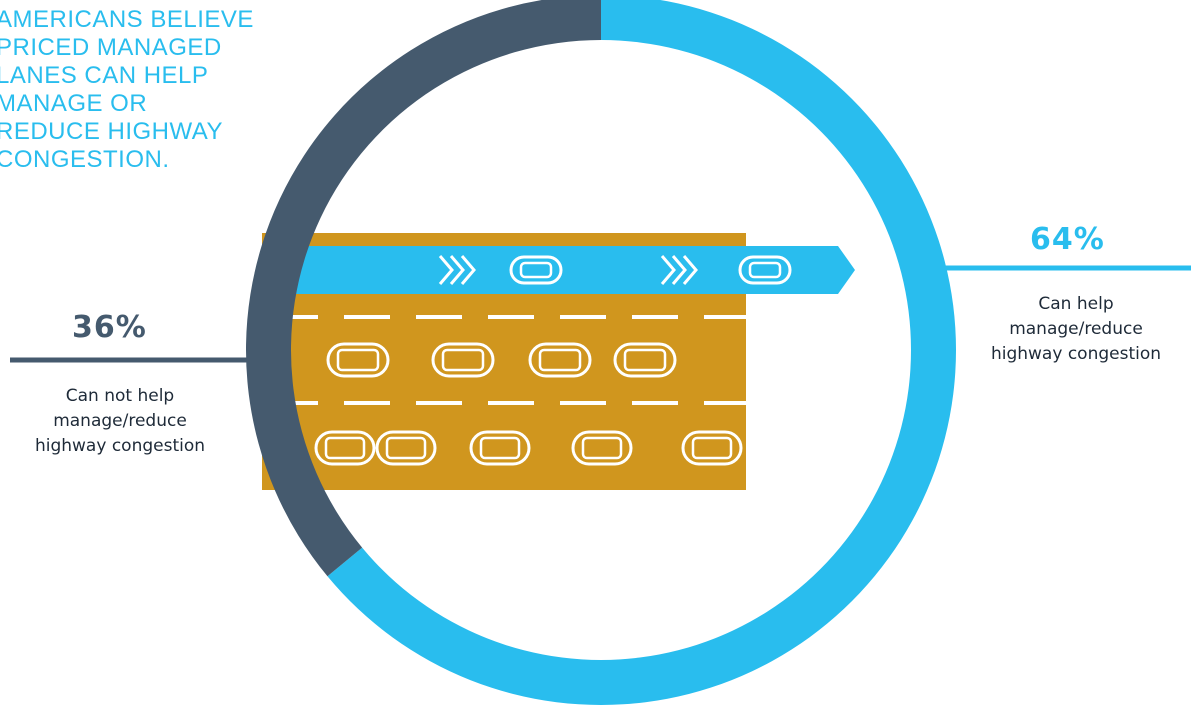  Describe the element at coordinates (511, 360) in the screenshot. I see `lane-markings` at that location.